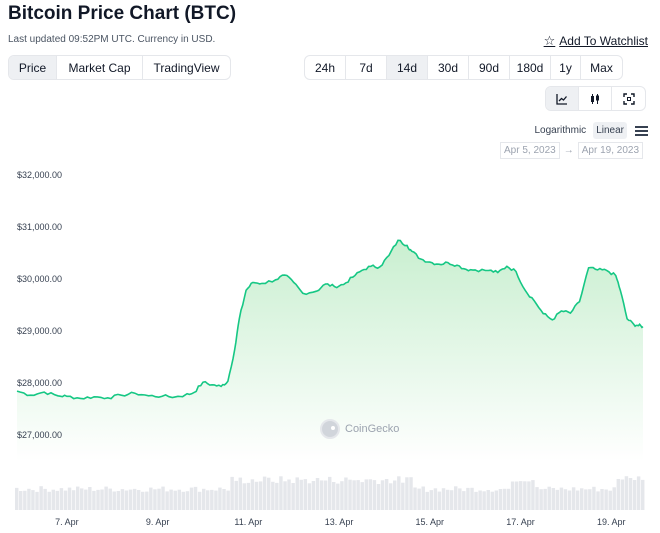 The image size is (660, 533). What do you see at coordinates (610, 130) in the screenshot?
I see `scale-linear: Linear` at bounding box center [610, 130].